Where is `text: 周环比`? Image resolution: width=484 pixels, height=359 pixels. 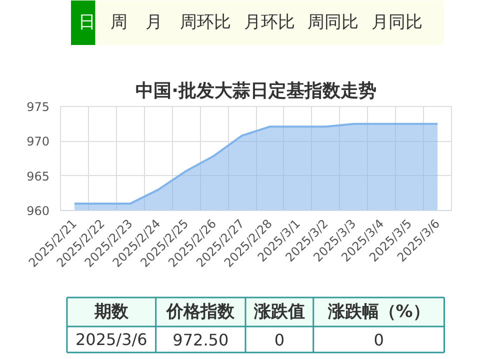 text: 周环比 is located at coordinates (206, 22).